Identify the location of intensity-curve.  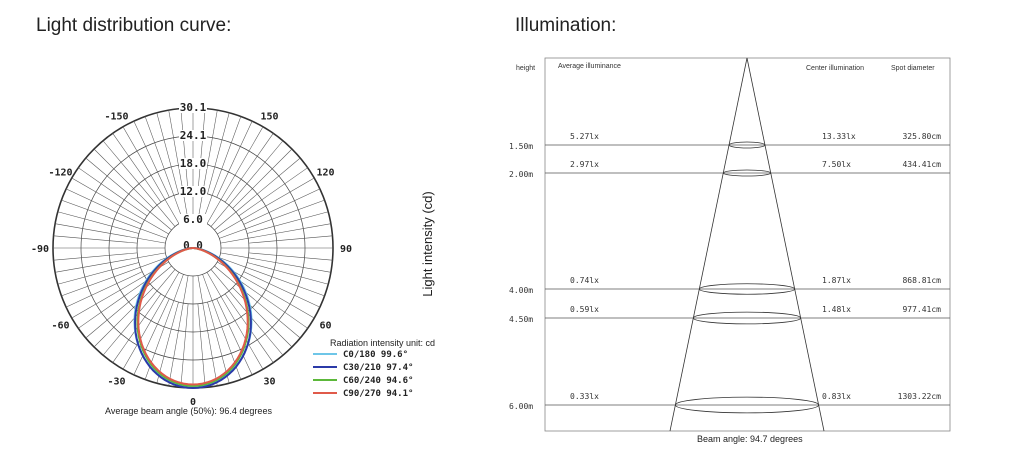
(193, 316).